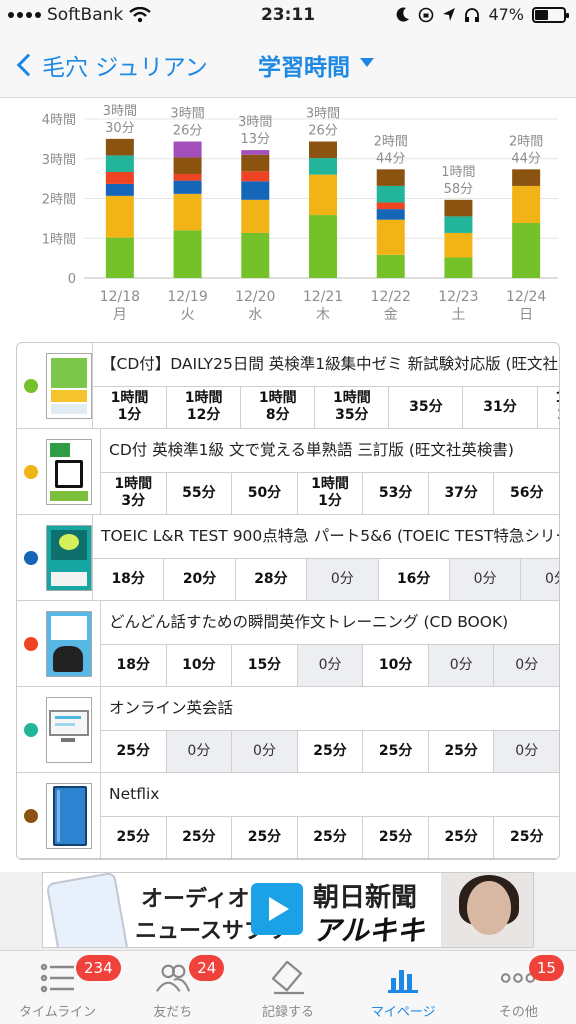 The image size is (576, 1024). Describe the element at coordinates (69, 815) in the screenshot. I see `book-icon` at that location.